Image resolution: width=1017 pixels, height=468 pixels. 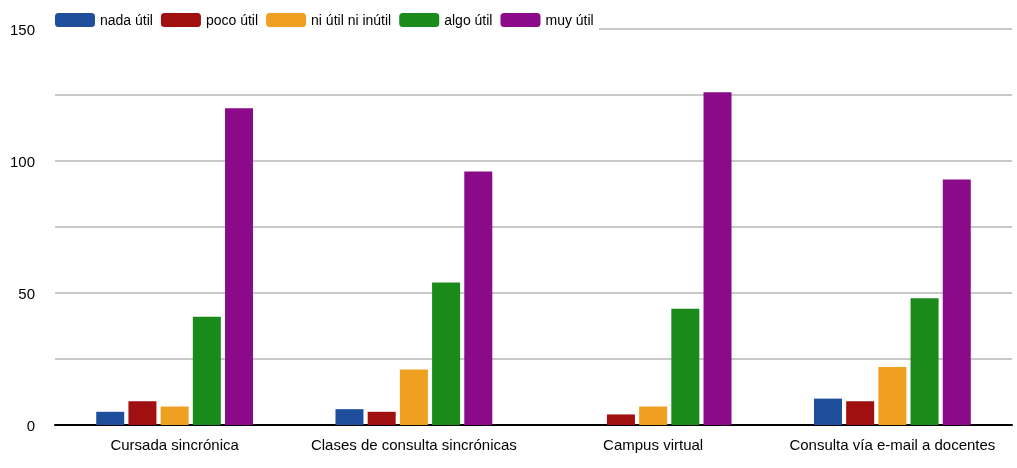 I want to click on y-tick-label: 150, so click(x=22, y=29).